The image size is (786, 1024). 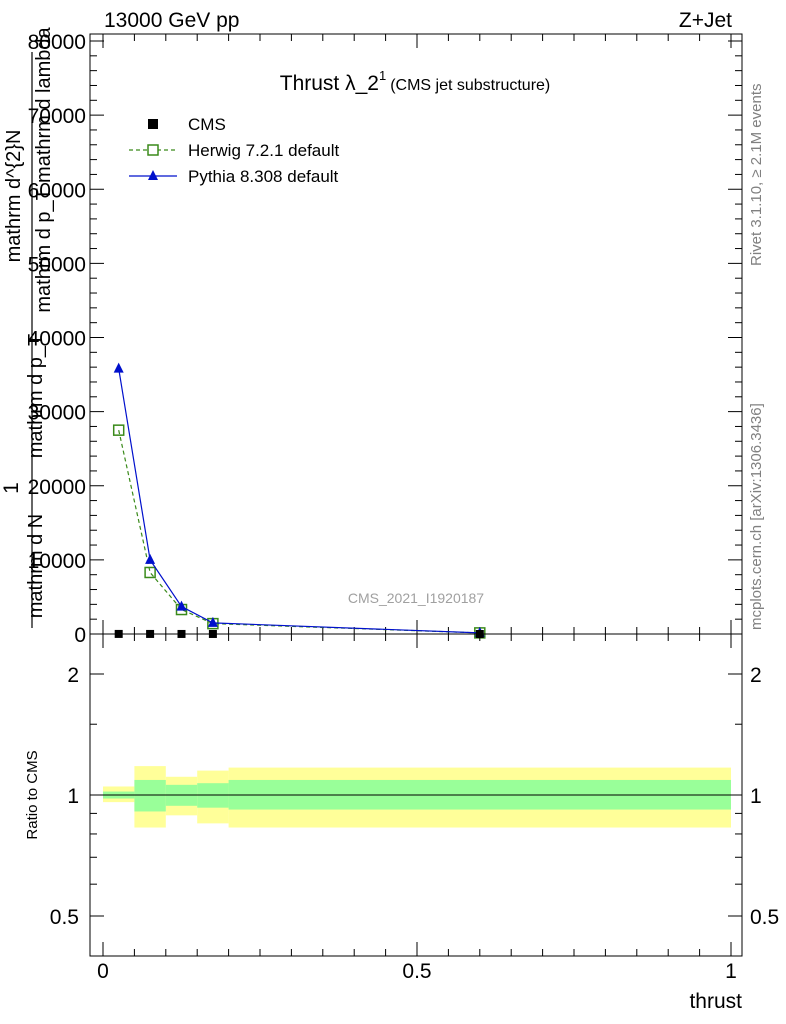 What do you see at coordinates (57, 116) in the screenshot?
I see `main-ytick-label: 70000` at bounding box center [57, 116].